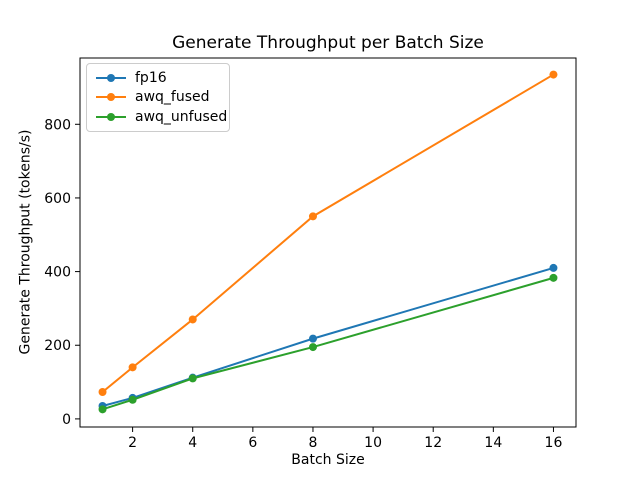 This screenshot has height=480, width=640. Describe the element at coordinates (25, 242) in the screenshot. I see `y-axis-label: Generate Throughput (tokens/s)` at that location.